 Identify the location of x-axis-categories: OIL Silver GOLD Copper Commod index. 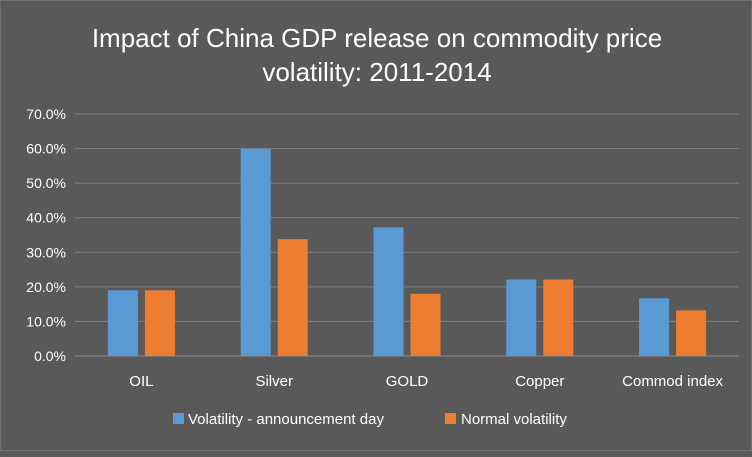
(426, 381).